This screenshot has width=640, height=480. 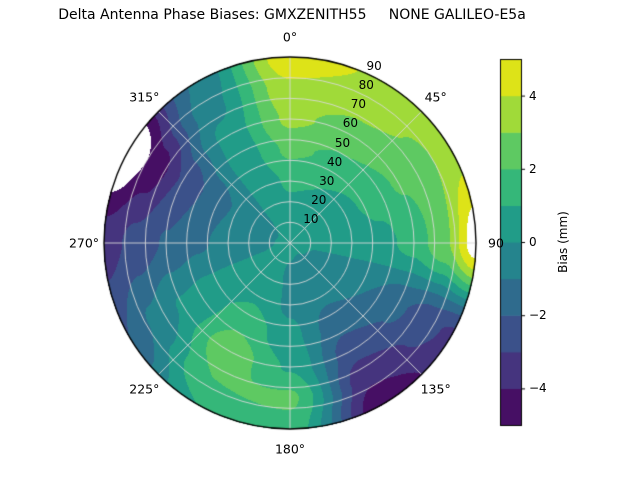 What do you see at coordinates (435, 97) in the screenshot?
I see `theta-tick-label: 45°` at bounding box center [435, 97].